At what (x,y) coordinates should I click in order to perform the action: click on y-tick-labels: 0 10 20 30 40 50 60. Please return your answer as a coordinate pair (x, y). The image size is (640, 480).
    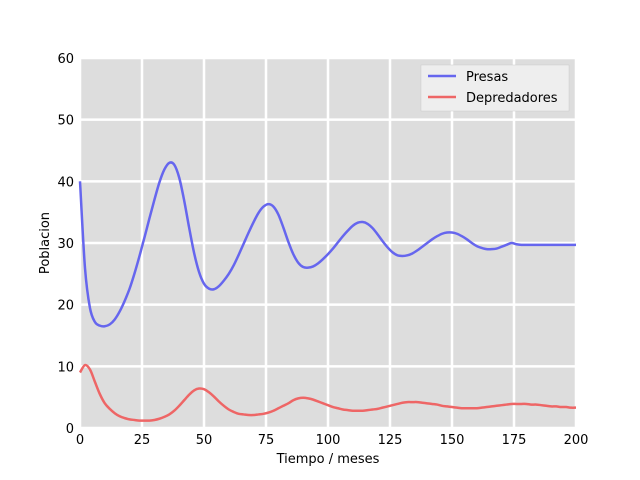
    Looking at the image, I should click on (65, 244).